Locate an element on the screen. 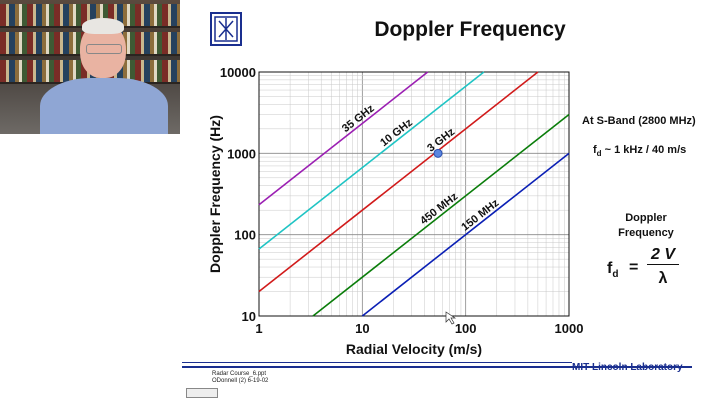  footer-rule is located at coordinates (437, 367).